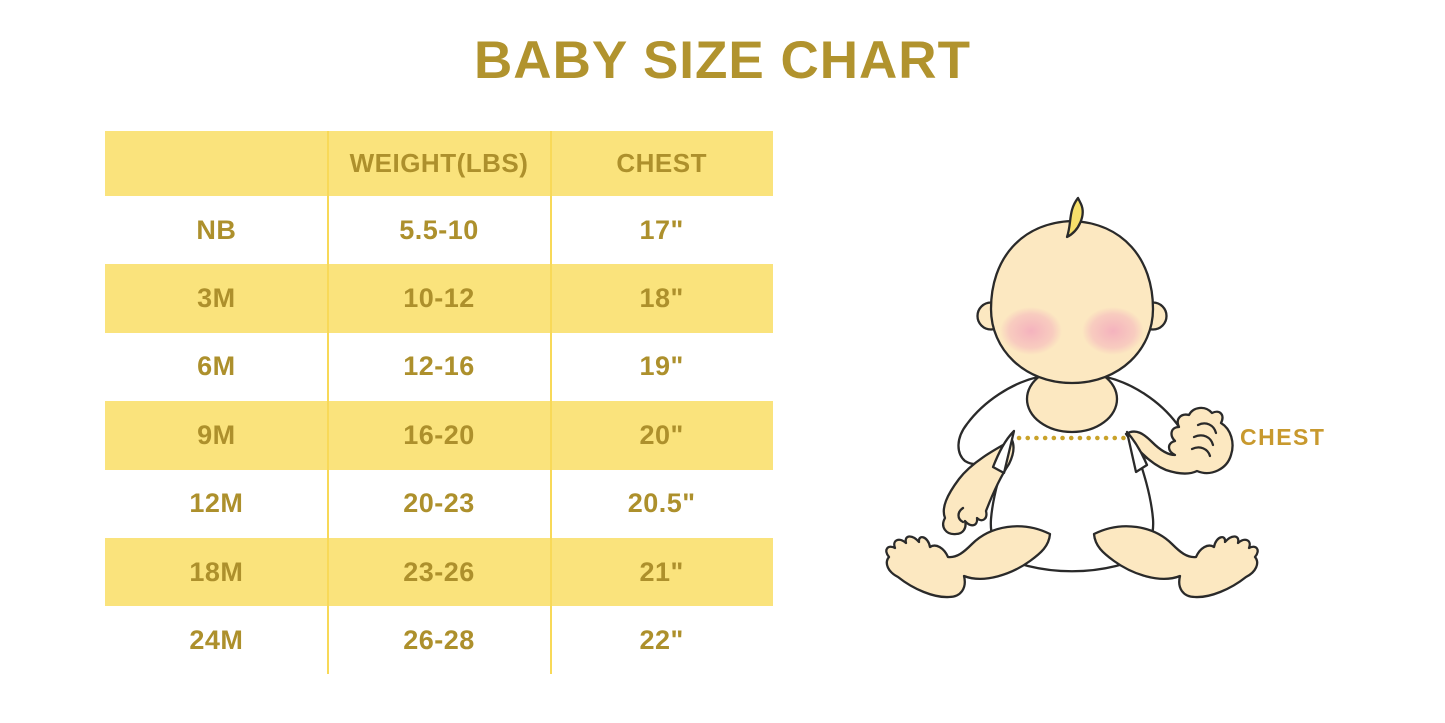 The width and height of the screenshot is (1445, 723). Describe the element at coordinates (661, 640) in the screenshot. I see `chest-value: 22"` at that location.